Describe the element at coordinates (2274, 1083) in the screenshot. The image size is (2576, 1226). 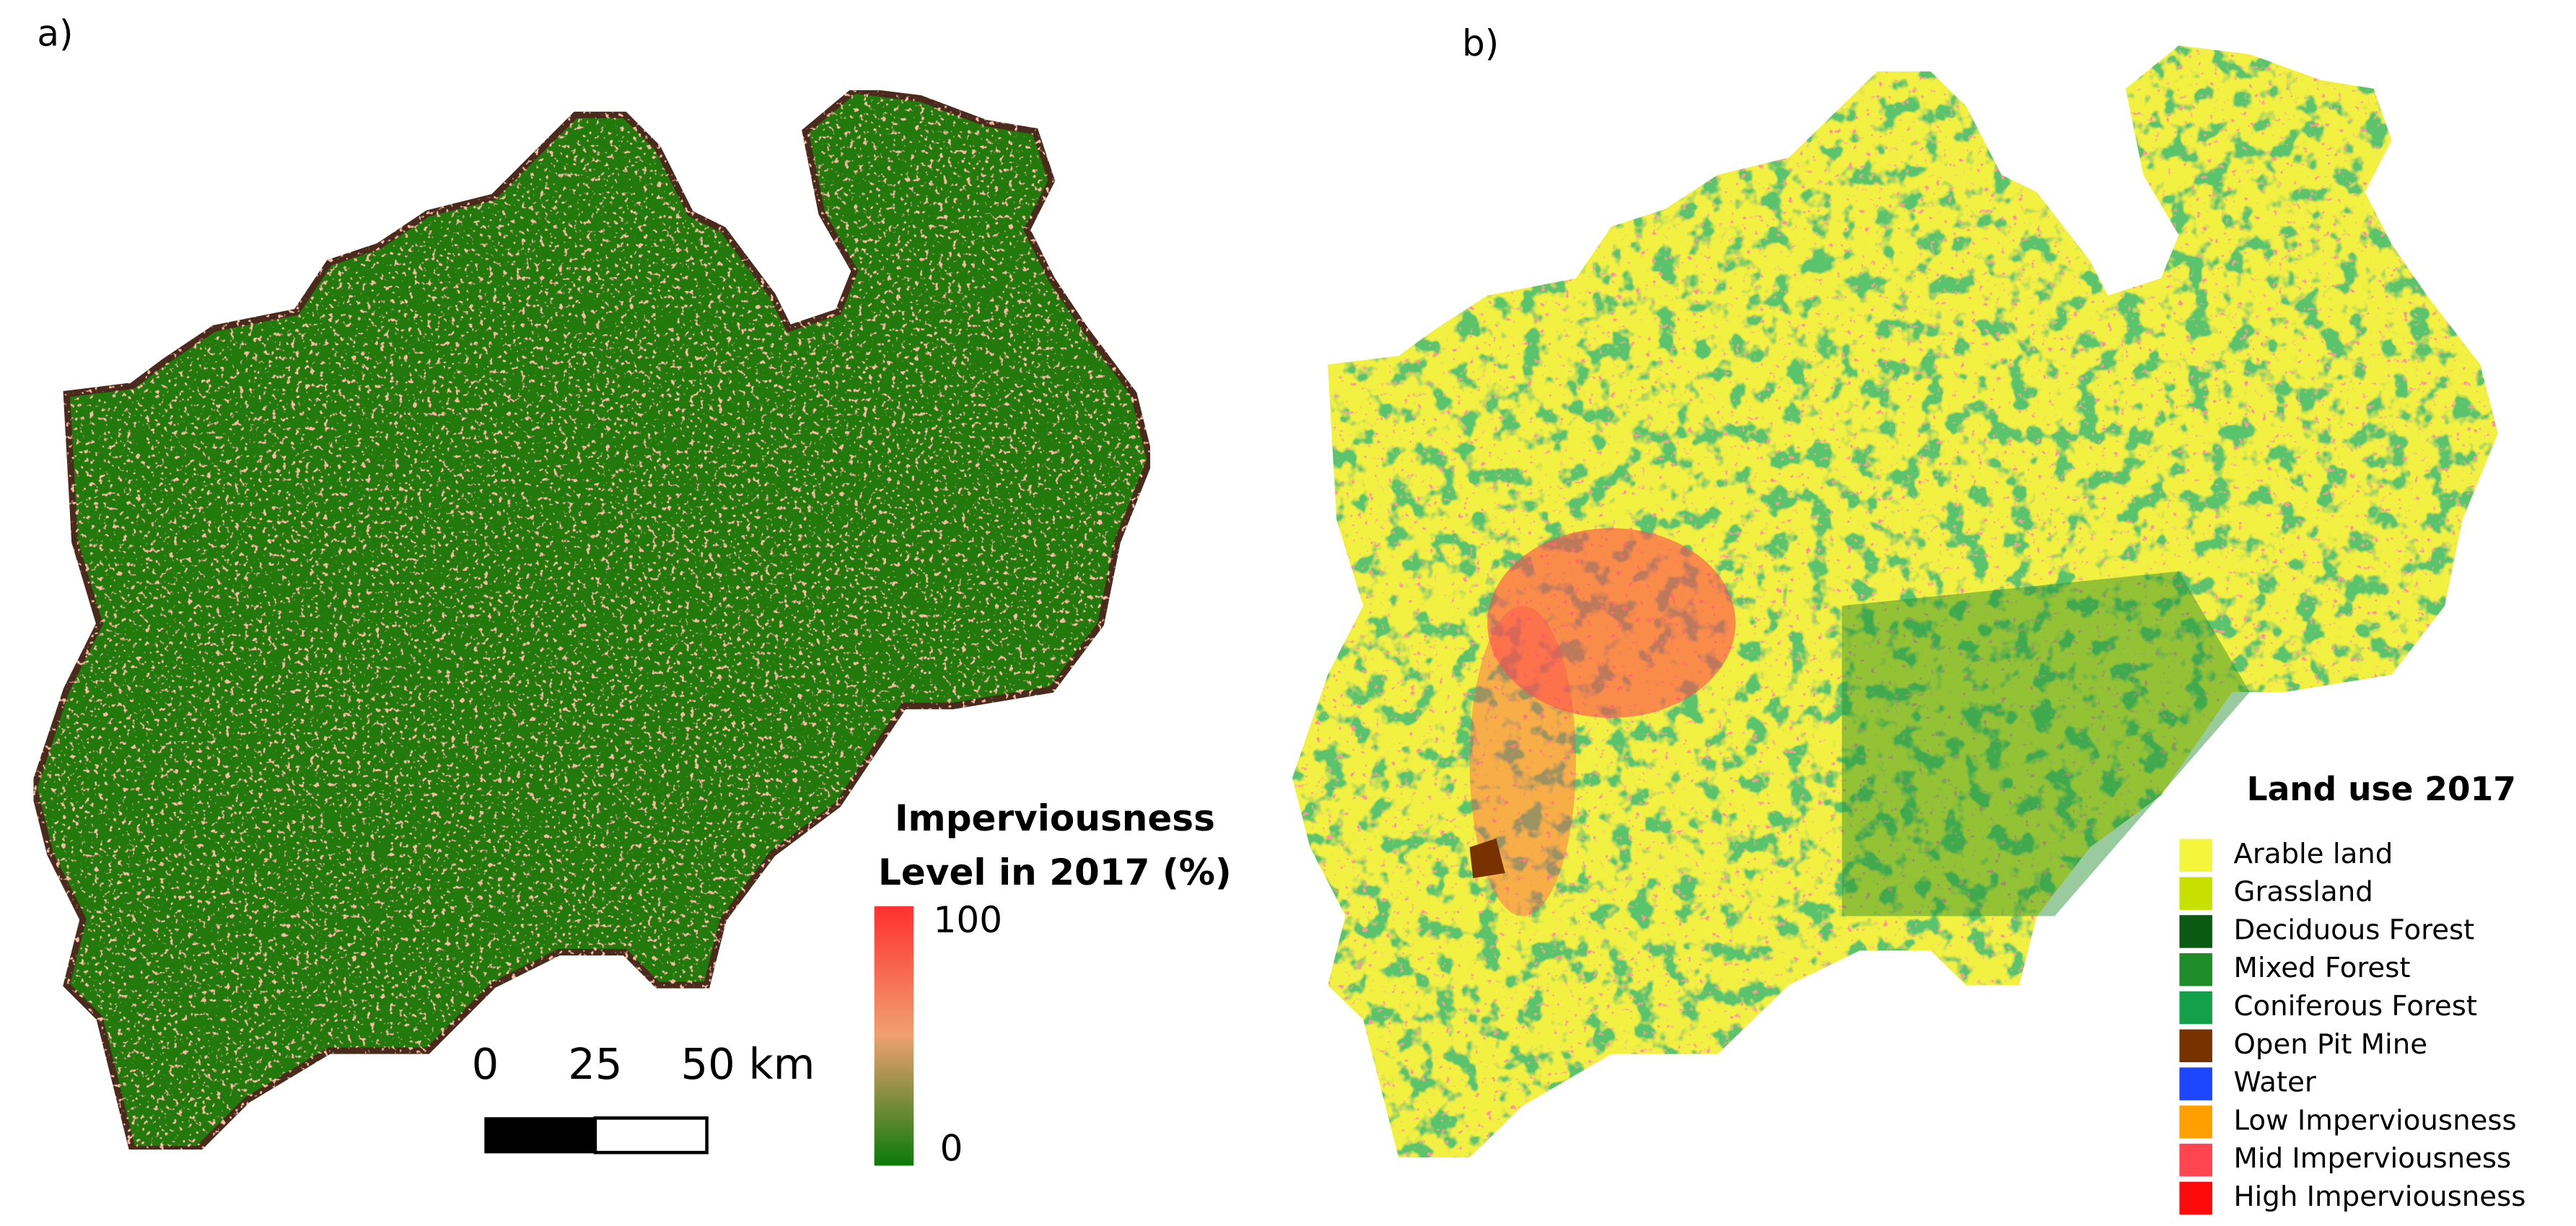
I see `legend-label: Water` at that location.